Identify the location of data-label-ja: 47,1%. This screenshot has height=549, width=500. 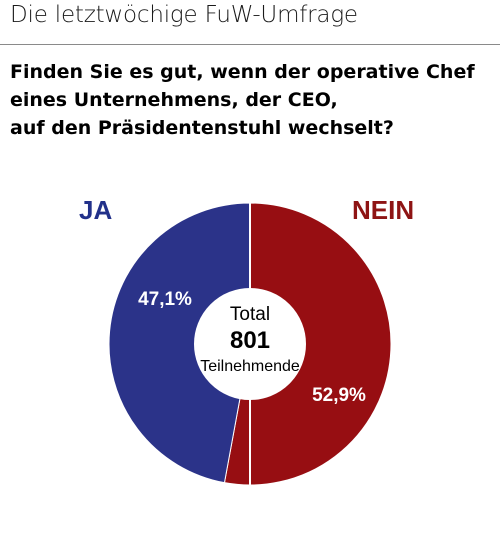
(165, 299).